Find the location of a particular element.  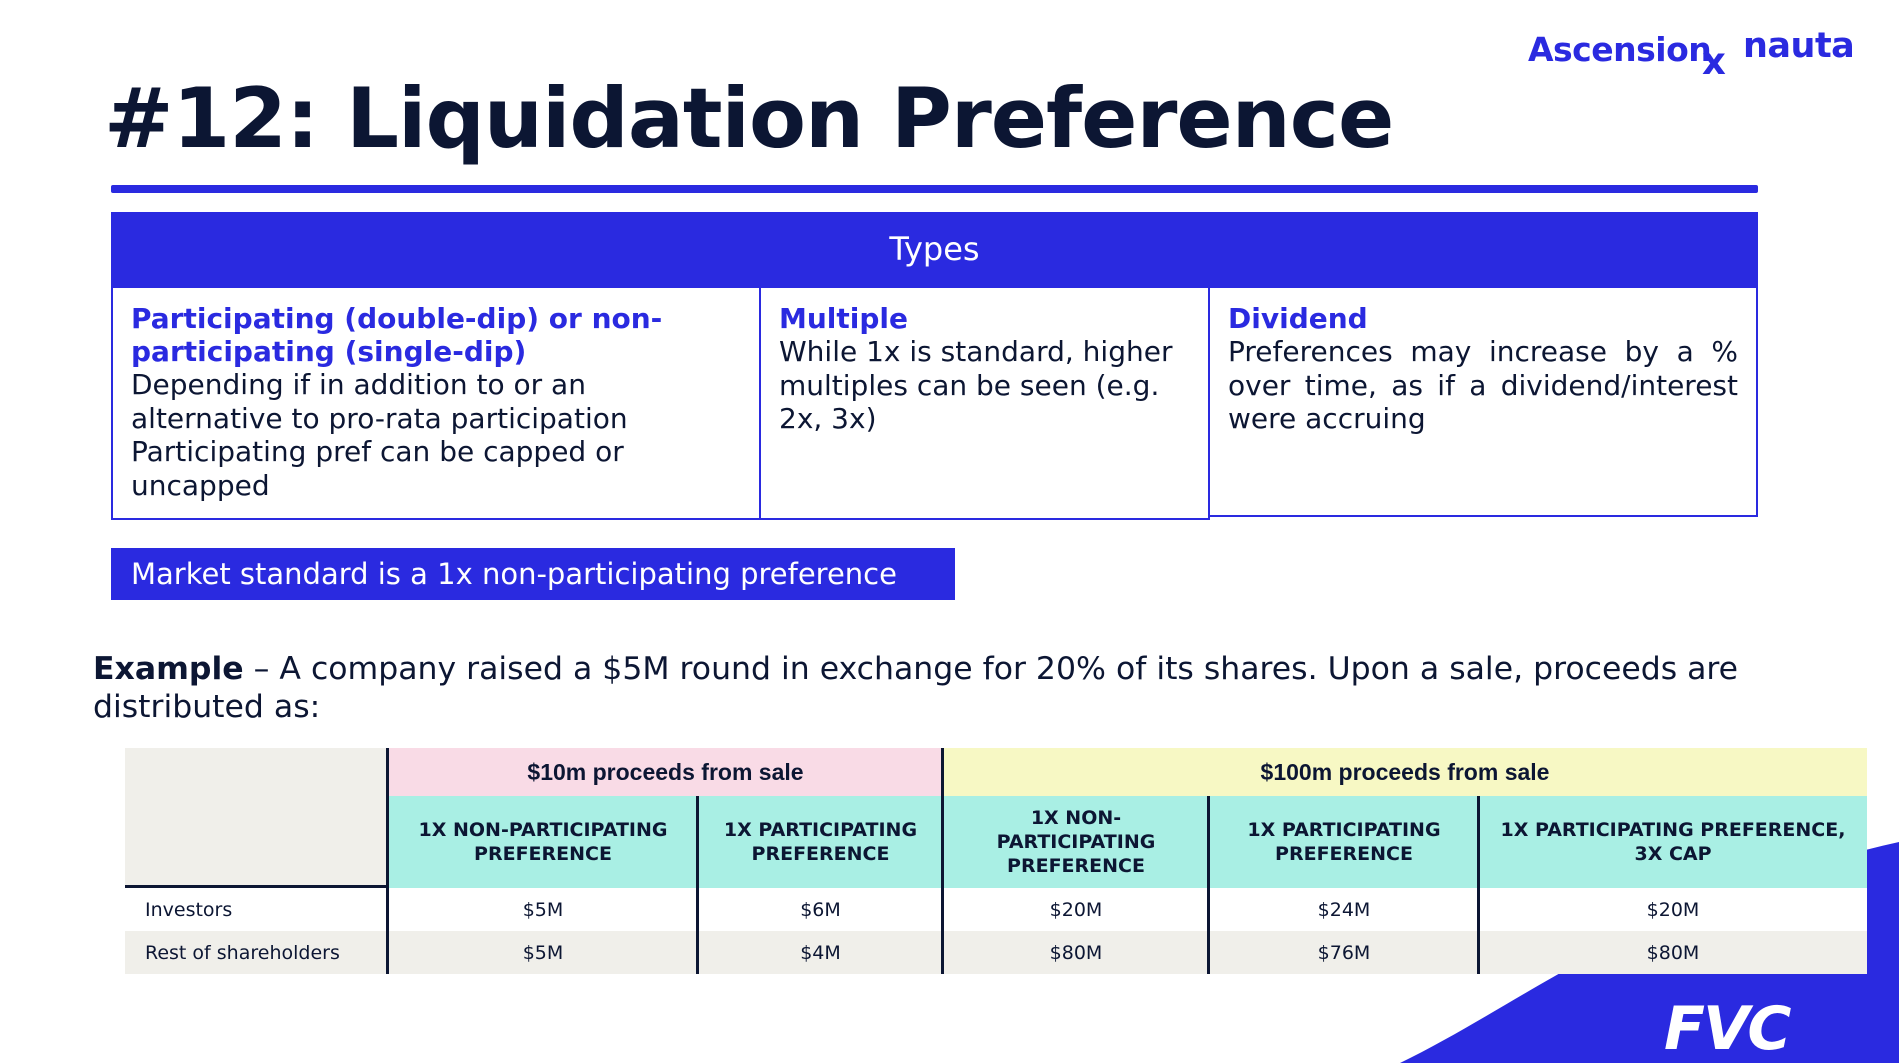

group-header-100m: $100m proceeds from sale is located at coordinates (1405, 772).